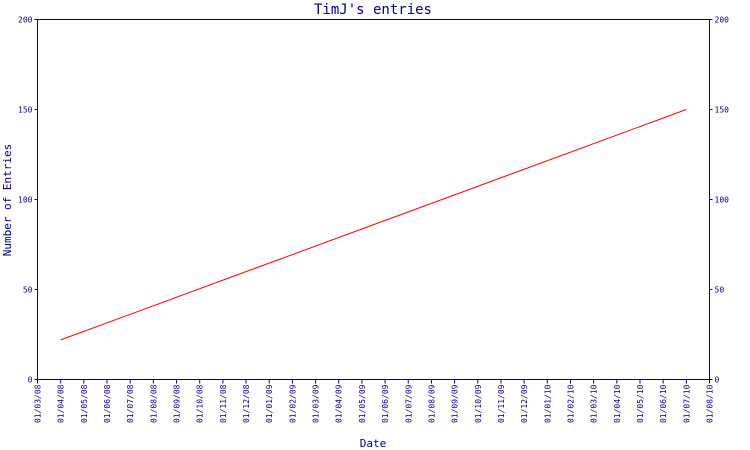 The width and height of the screenshot is (750, 450). What do you see at coordinates (177, 403) in the screenshot?
I see `x-tick-label: 01/09/08` at bounding box center [177, 403].